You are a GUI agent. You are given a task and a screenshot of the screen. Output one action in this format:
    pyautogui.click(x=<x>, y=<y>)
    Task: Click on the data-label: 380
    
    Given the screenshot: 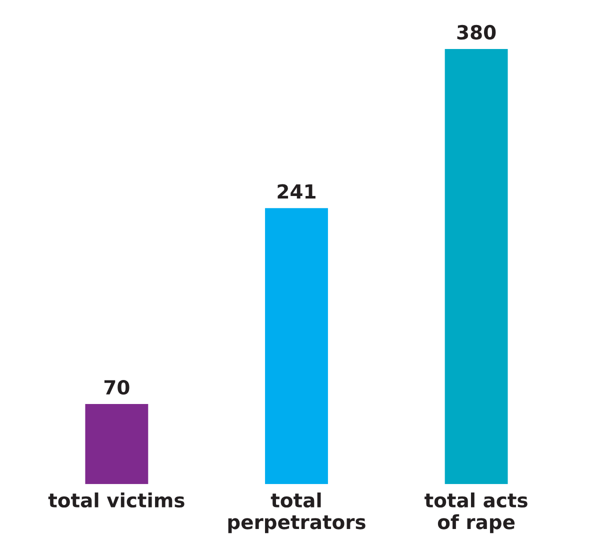 What is the action you would take?
    pyautogui.click(x=476, y=32)
    